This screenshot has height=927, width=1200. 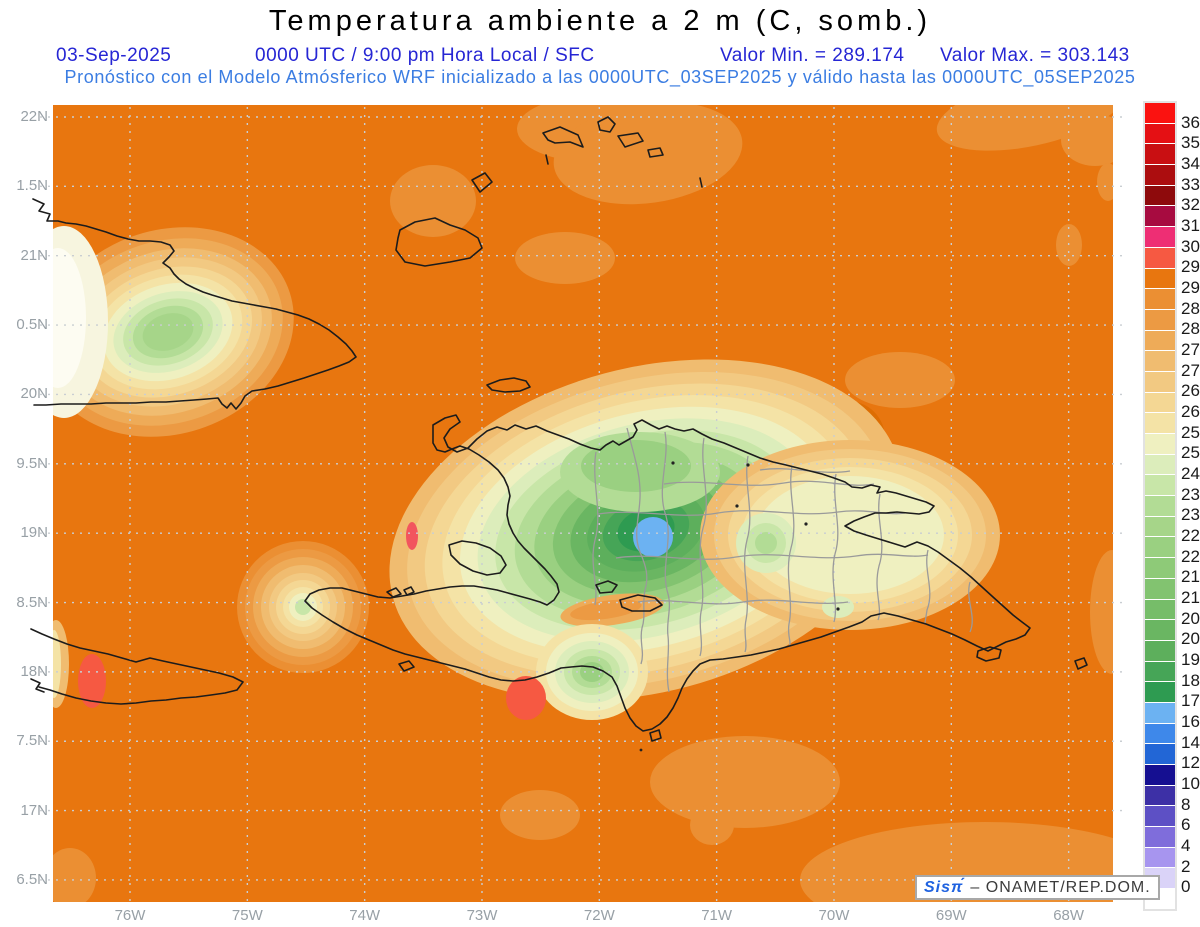 What do you see at coordinates (1190, 597) in the screenshot?
I see `legend-tick-label: 21` at bounding box center [1190, 597].